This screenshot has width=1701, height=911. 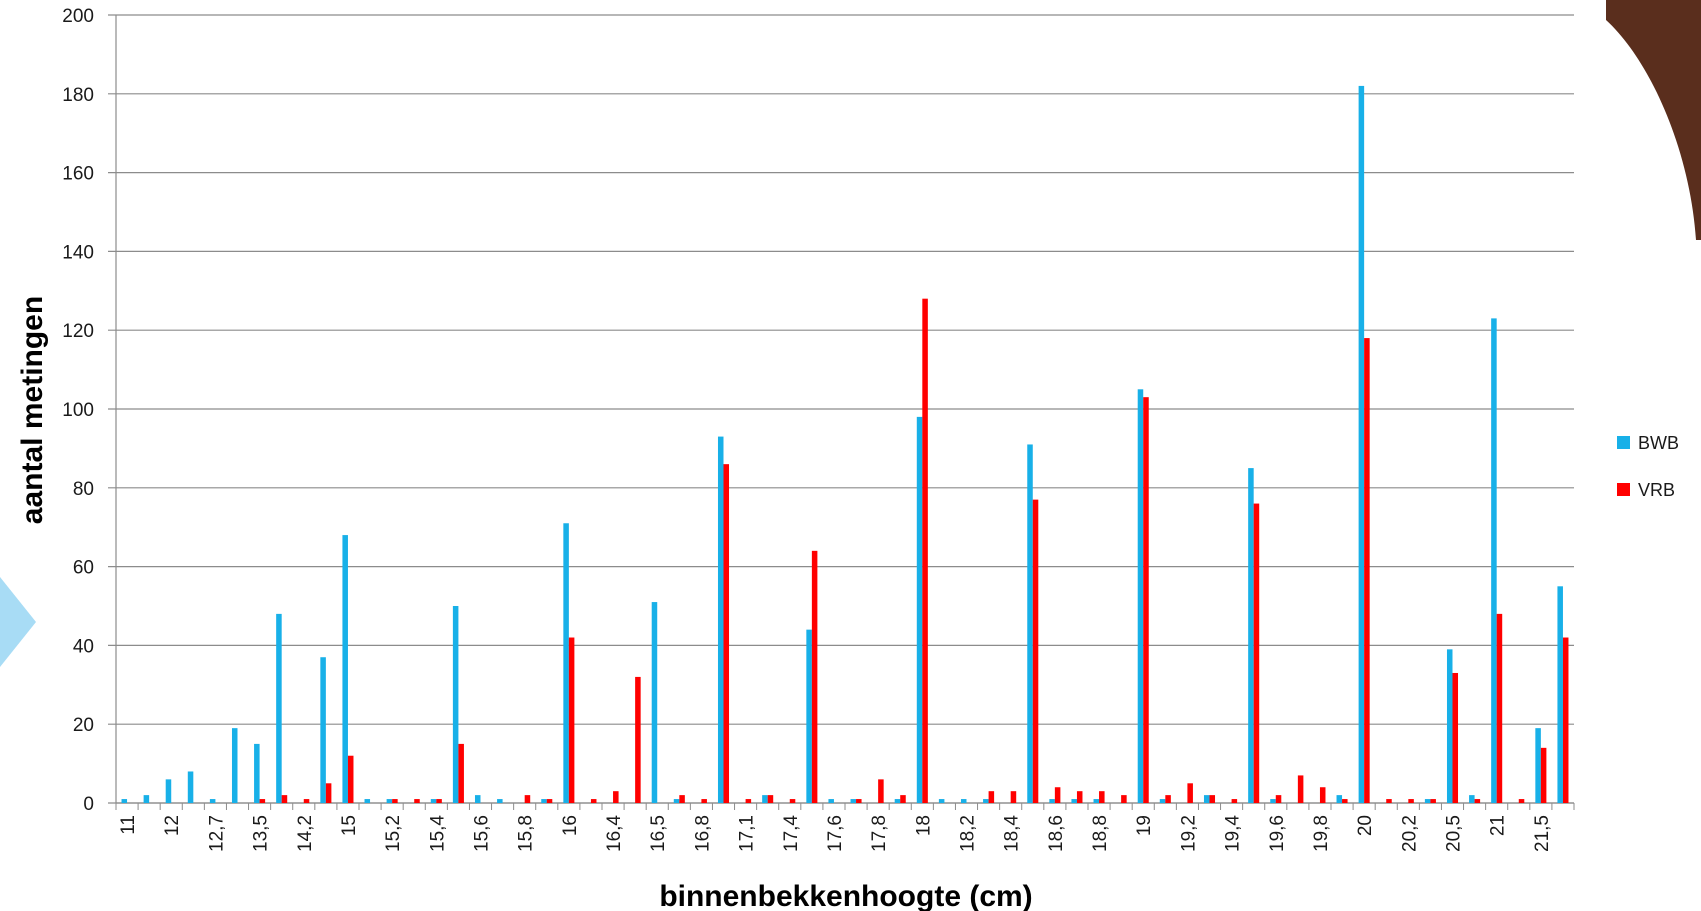 I want to click on legend-label-vrb: VRB, so click(x=1656, y=490).